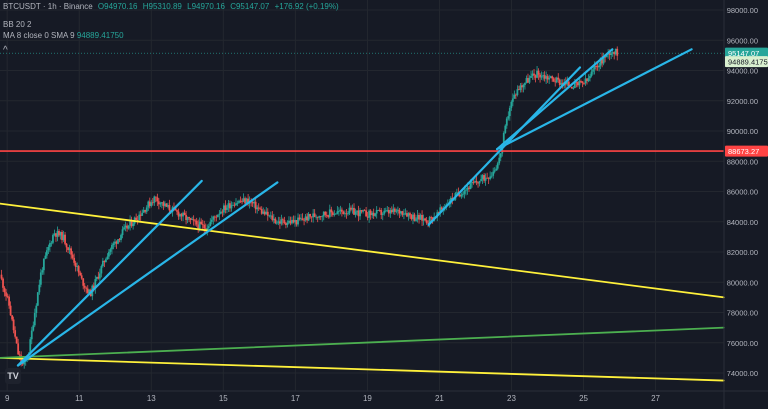 This screenshot has width=768, height=409. What do you see at coordinates (742, 373) in the screenshot?
I see `price-tick-label: 74000.00` at bounding box center [742, 373].